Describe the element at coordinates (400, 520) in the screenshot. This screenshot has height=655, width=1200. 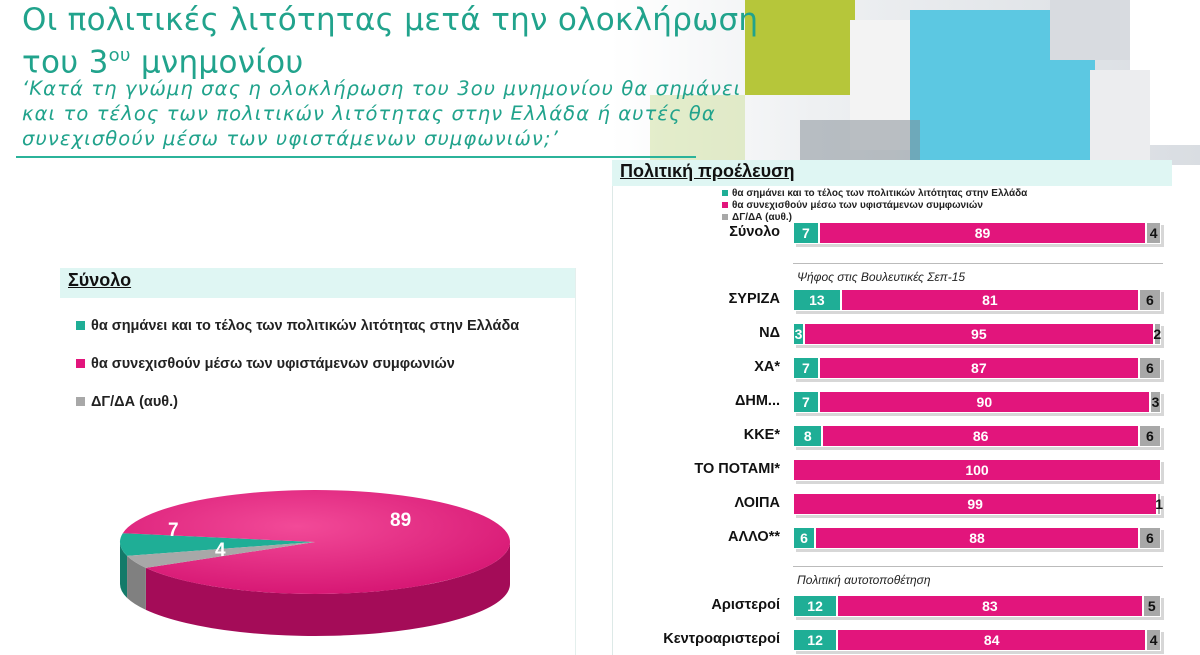
I see `pie-data-label: 89` at that location.